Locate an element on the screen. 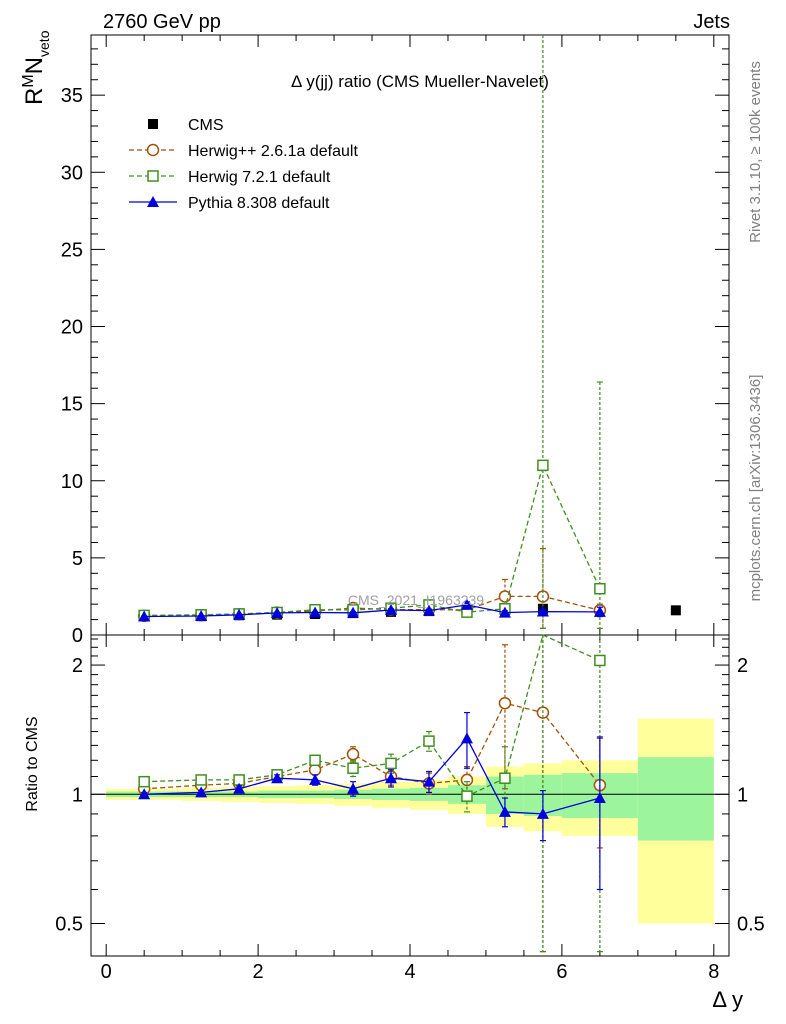 The image size is (786, 1024). legend-label-pythia: Pythia 8.308 default is located at coordinates (259, 203).